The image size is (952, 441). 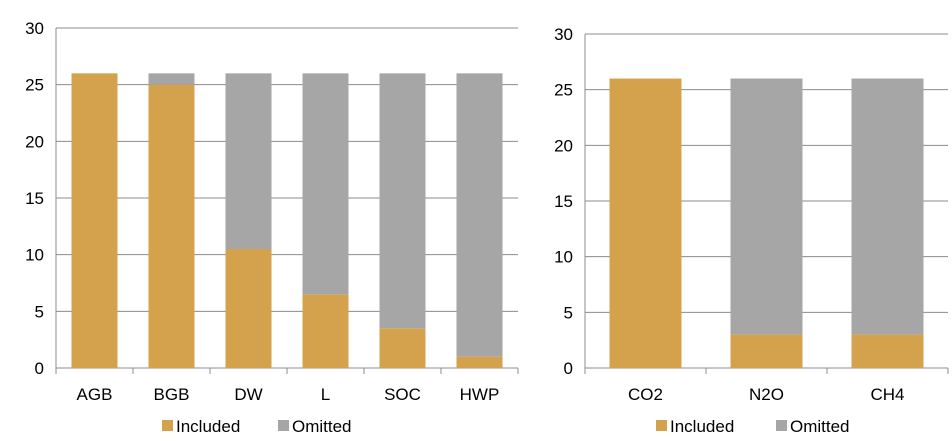 I want to click on bar-omitted-soc, so click(x=402, y=201).